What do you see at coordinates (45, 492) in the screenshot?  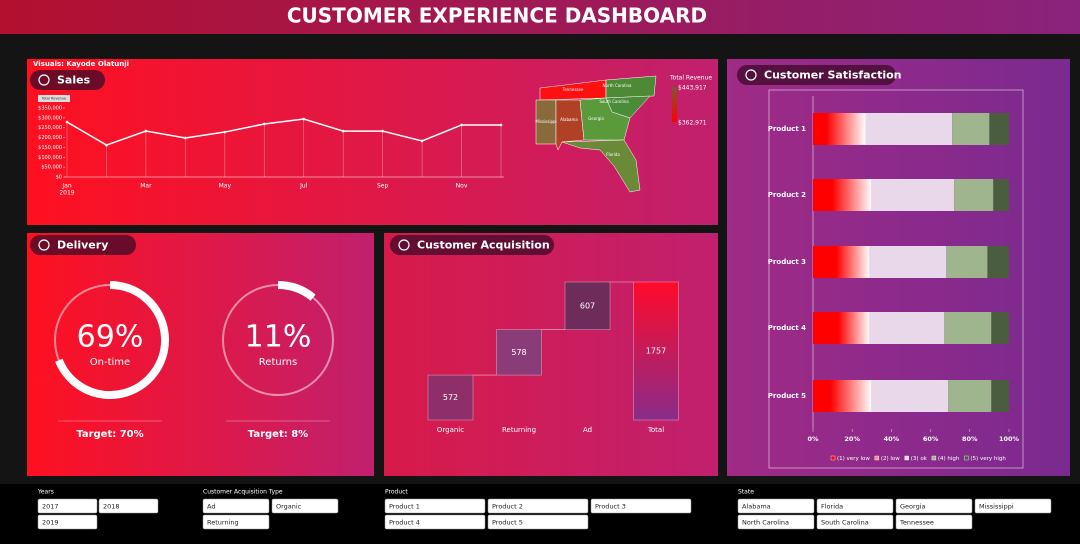 I see `slicer-title: Years` at bounding box center [45, 492].